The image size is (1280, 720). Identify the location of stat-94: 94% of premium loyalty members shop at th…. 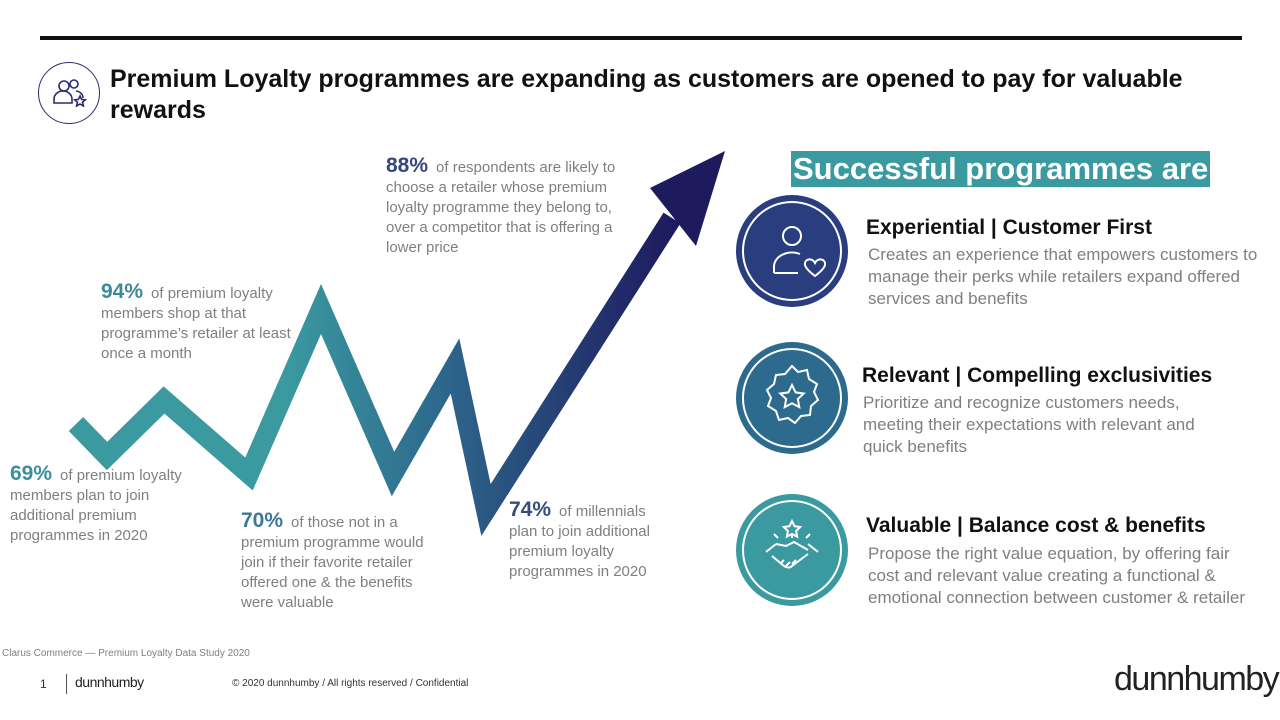
(206, 322).